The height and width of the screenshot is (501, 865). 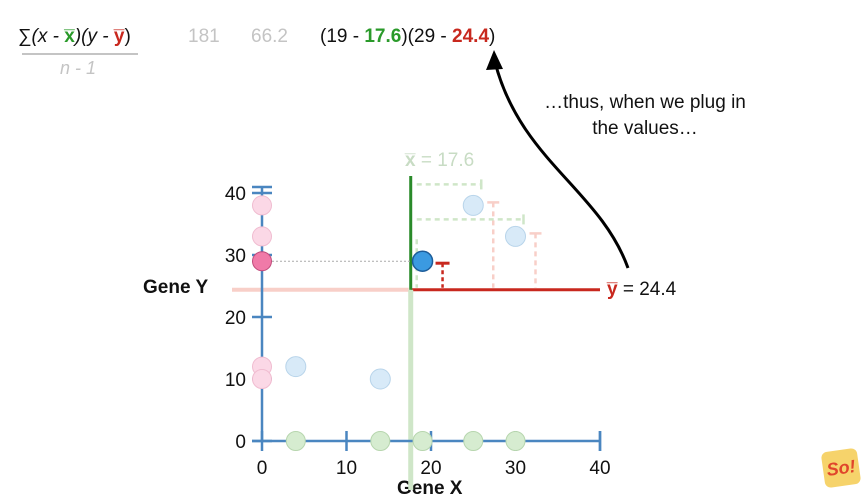 What do you see at coordinates (235, 256) in the screenshot?
I see `y-tick-label-30: 30` at bounding box center [235, 256].